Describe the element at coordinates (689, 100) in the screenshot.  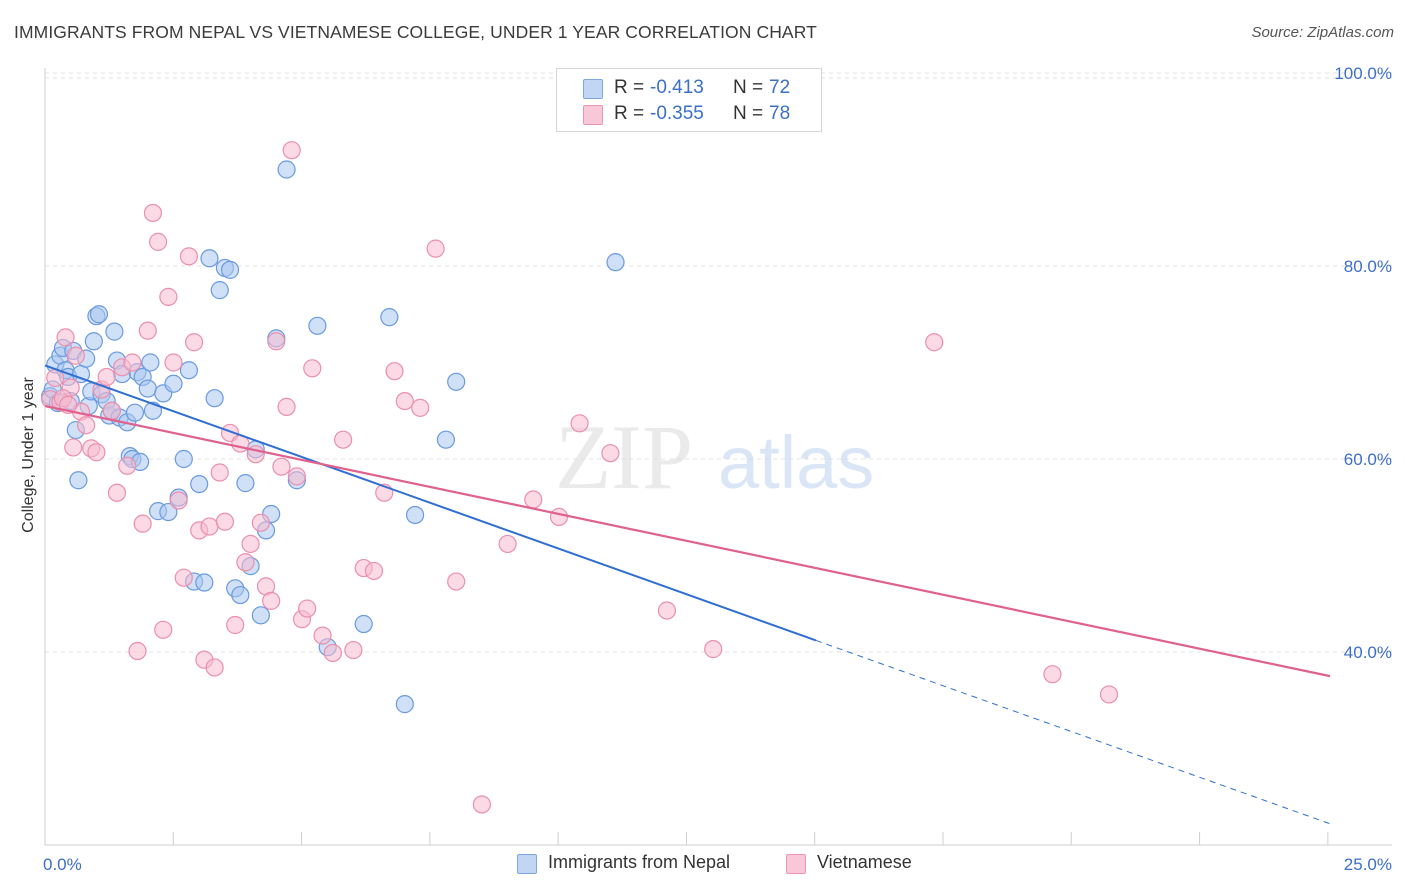
I see `correlation-legend: R = -0.413 N = 72 R = -0.355 N = 78` at that location.